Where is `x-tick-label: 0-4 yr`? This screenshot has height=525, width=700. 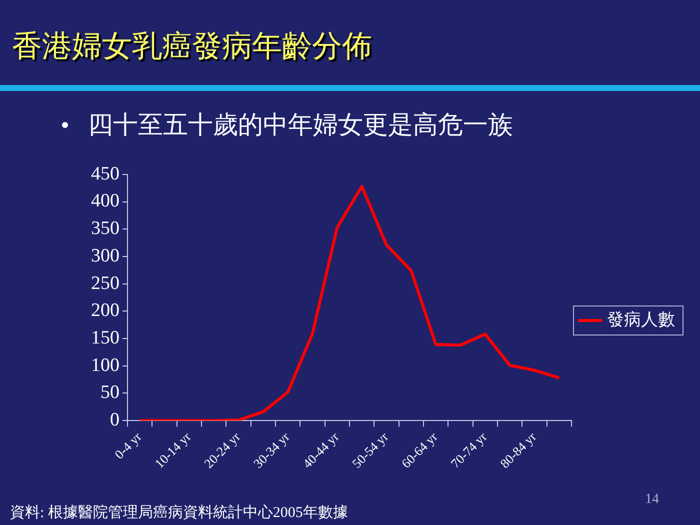
x-tick-label: 0-4 yr is located at coordinates (128, 445).